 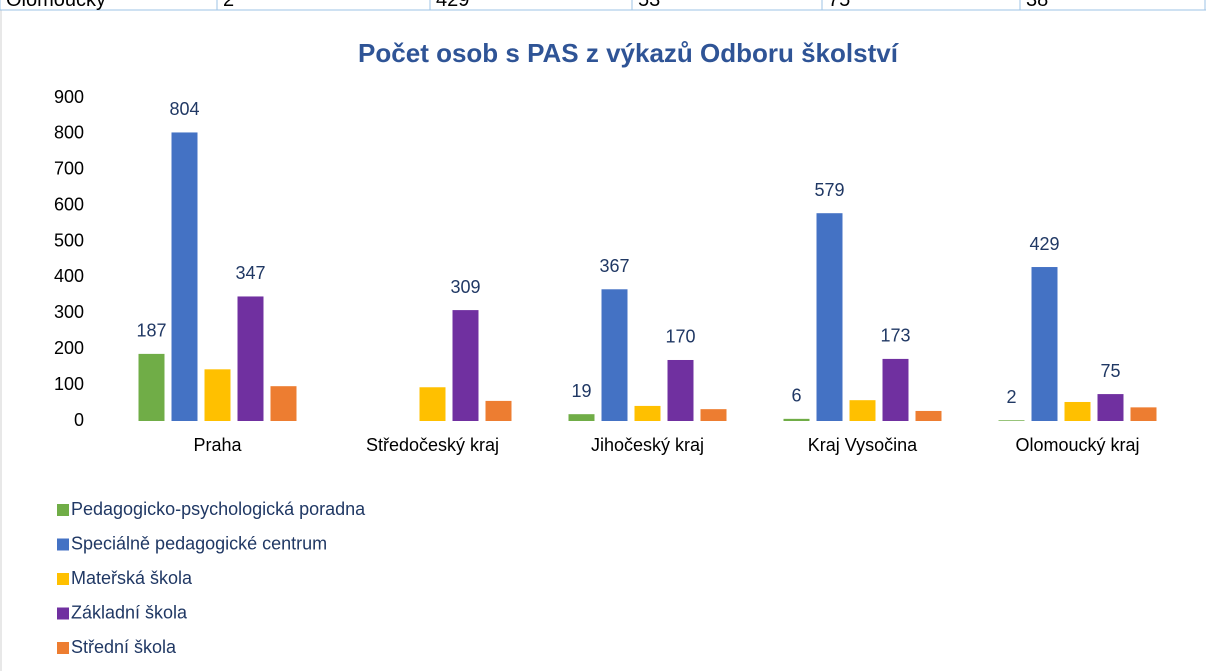 What do you see at coordinates (69, 97) in the screenshot?
I see `y-tick-label: 900` at bounding box center [69, 97].